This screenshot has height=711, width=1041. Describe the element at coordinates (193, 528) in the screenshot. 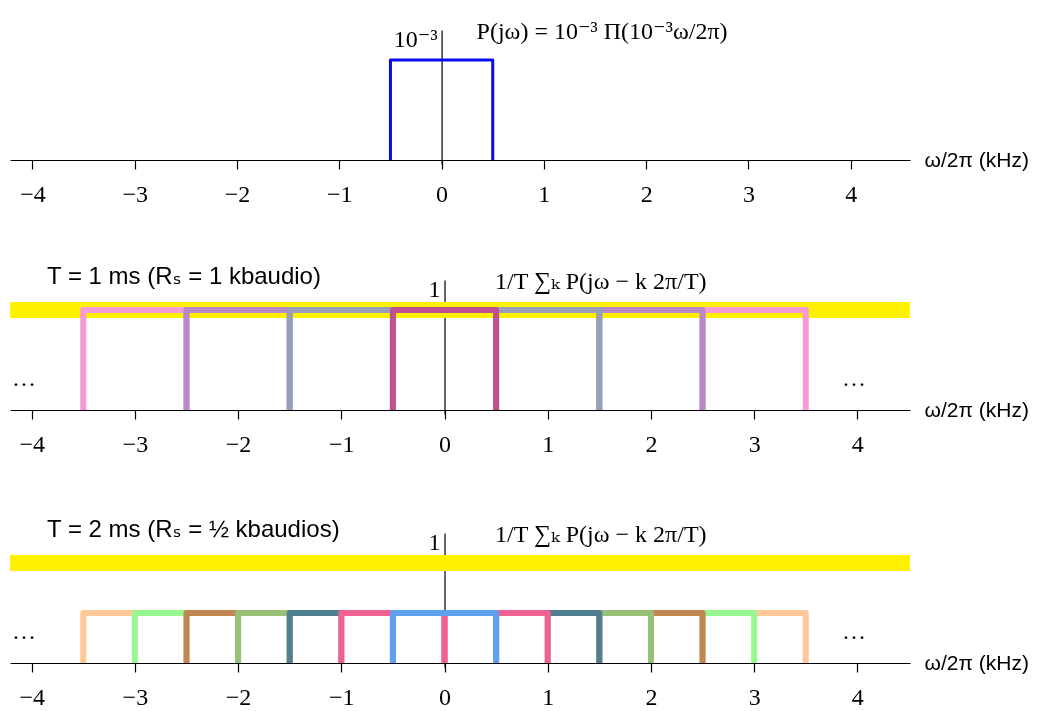

I see `chart-title: T = 2 ms (Rₛ = ½ kbaudios)` at that location.